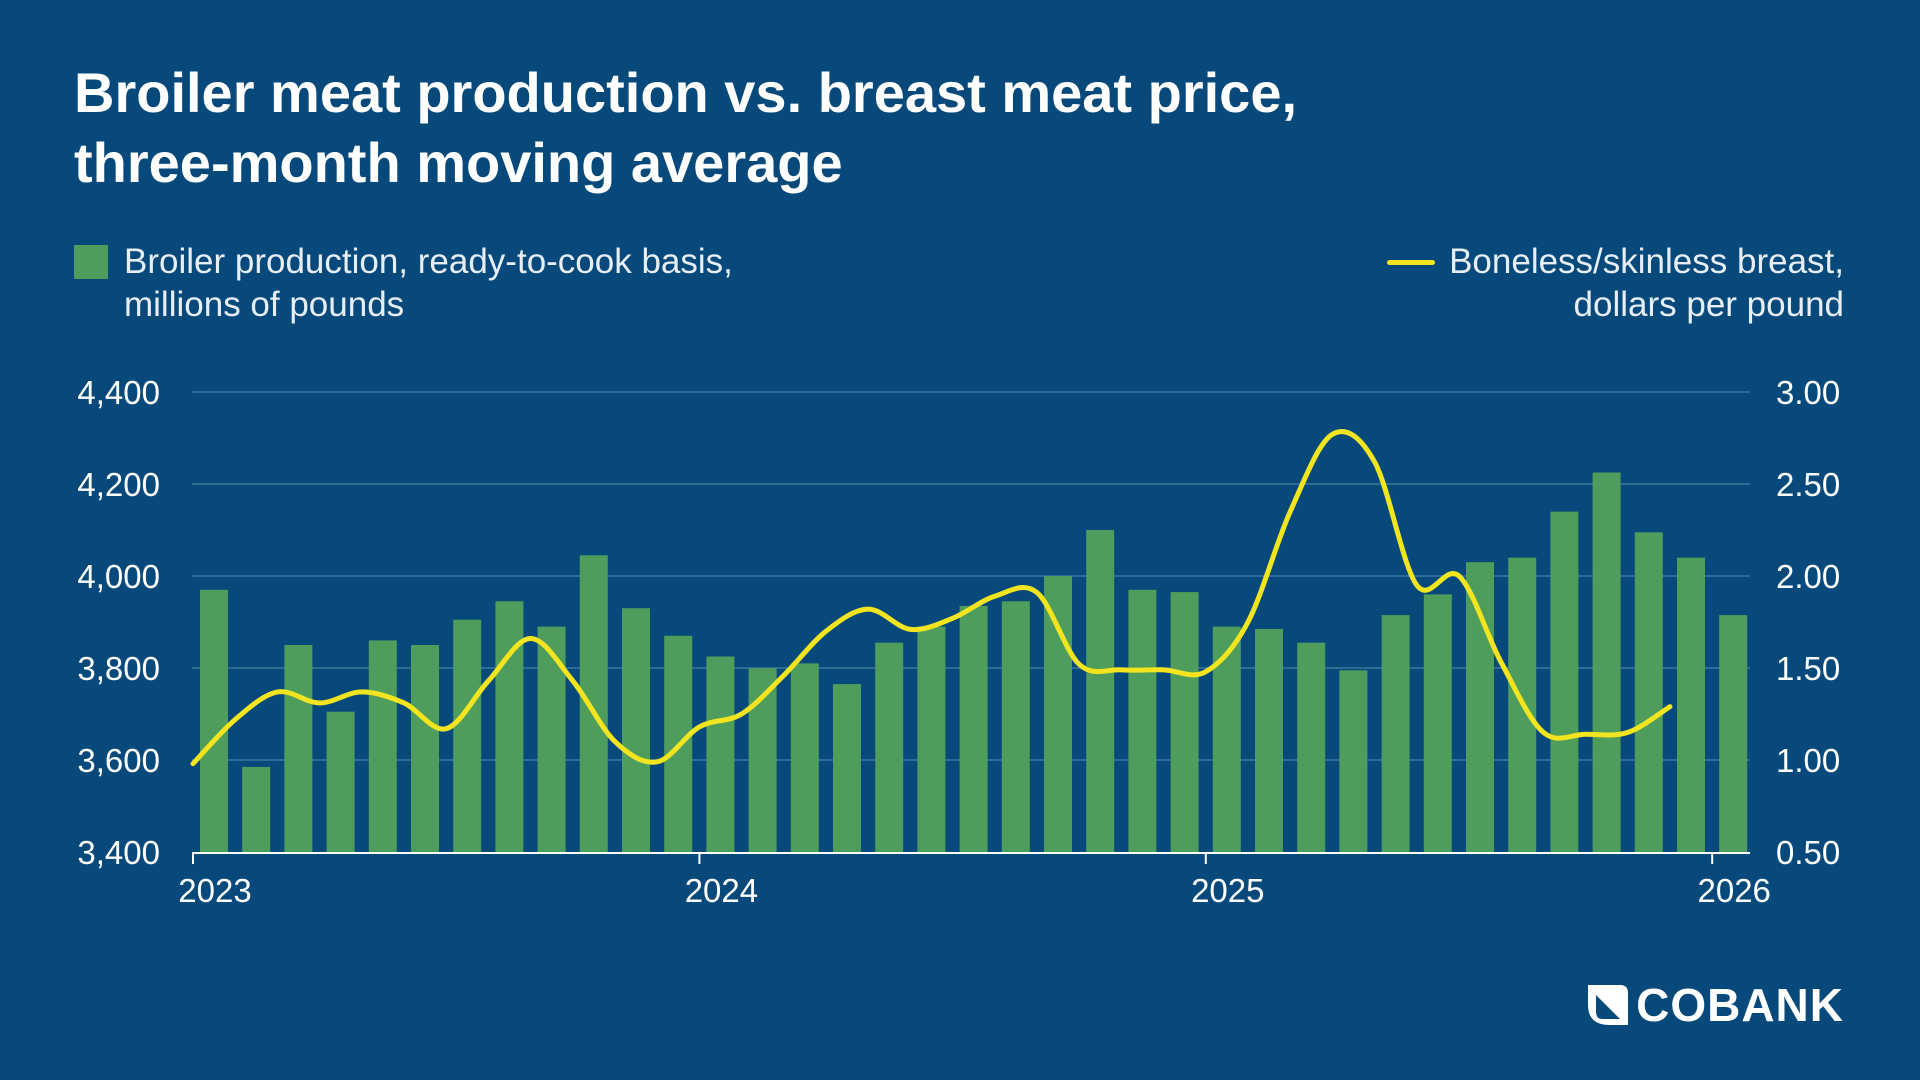 This screenshot has width=1920, height=1080. Describe the element at coordinates (1808, 392) in the screenshot. I see `right-axis-tick-label: 3.00` at that location.